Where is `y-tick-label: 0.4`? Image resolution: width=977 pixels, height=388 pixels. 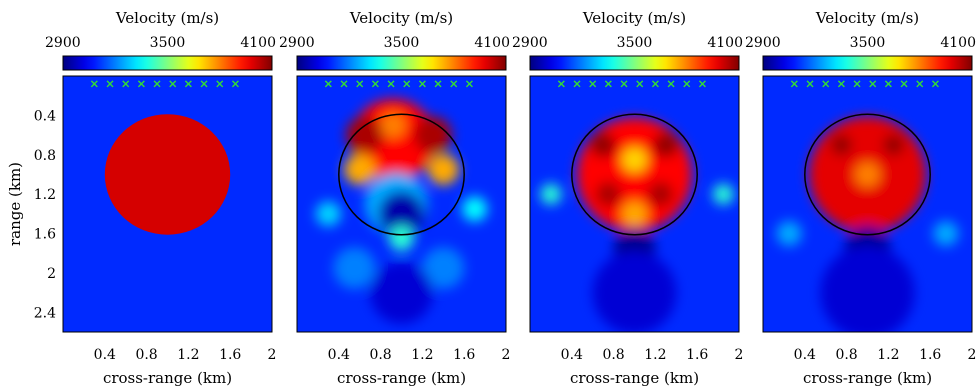
y-tick-label: 0.4 is located at coordinates (45, 116).